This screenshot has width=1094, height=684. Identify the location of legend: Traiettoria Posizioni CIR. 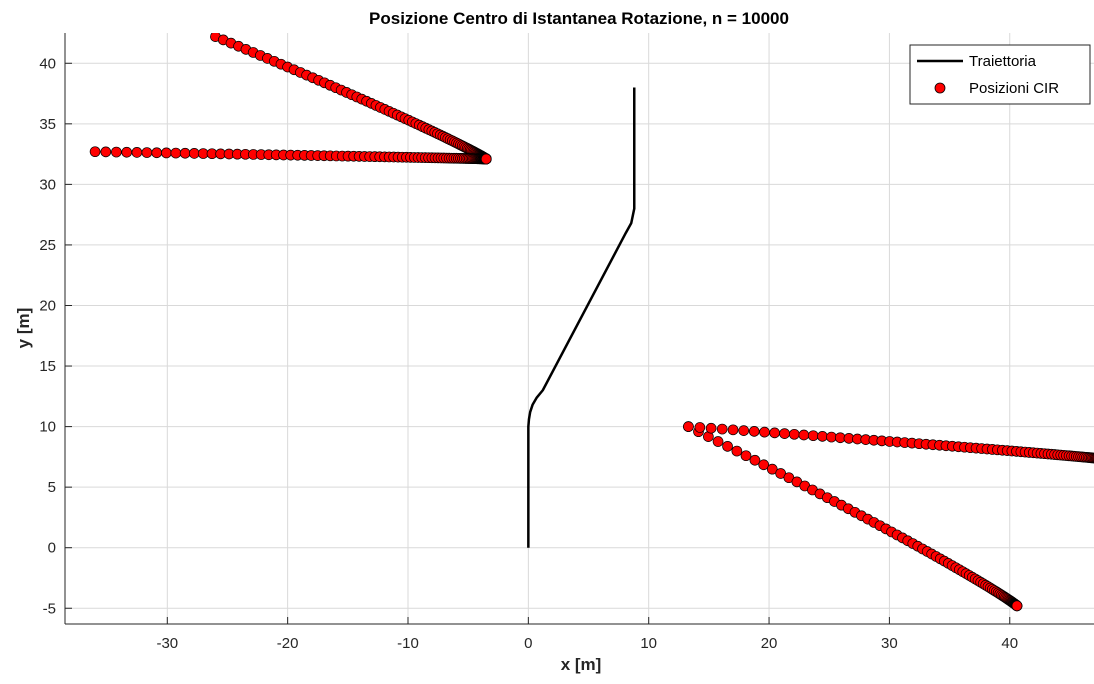
(1000, 74).